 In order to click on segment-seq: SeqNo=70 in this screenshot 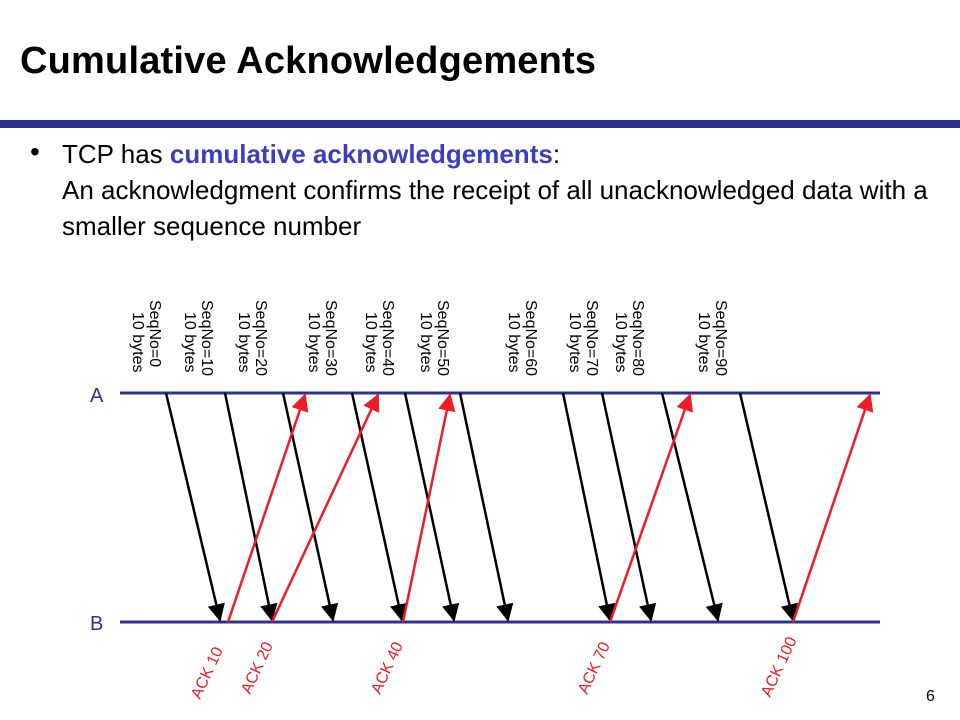, I will do `click(591, 338)`.